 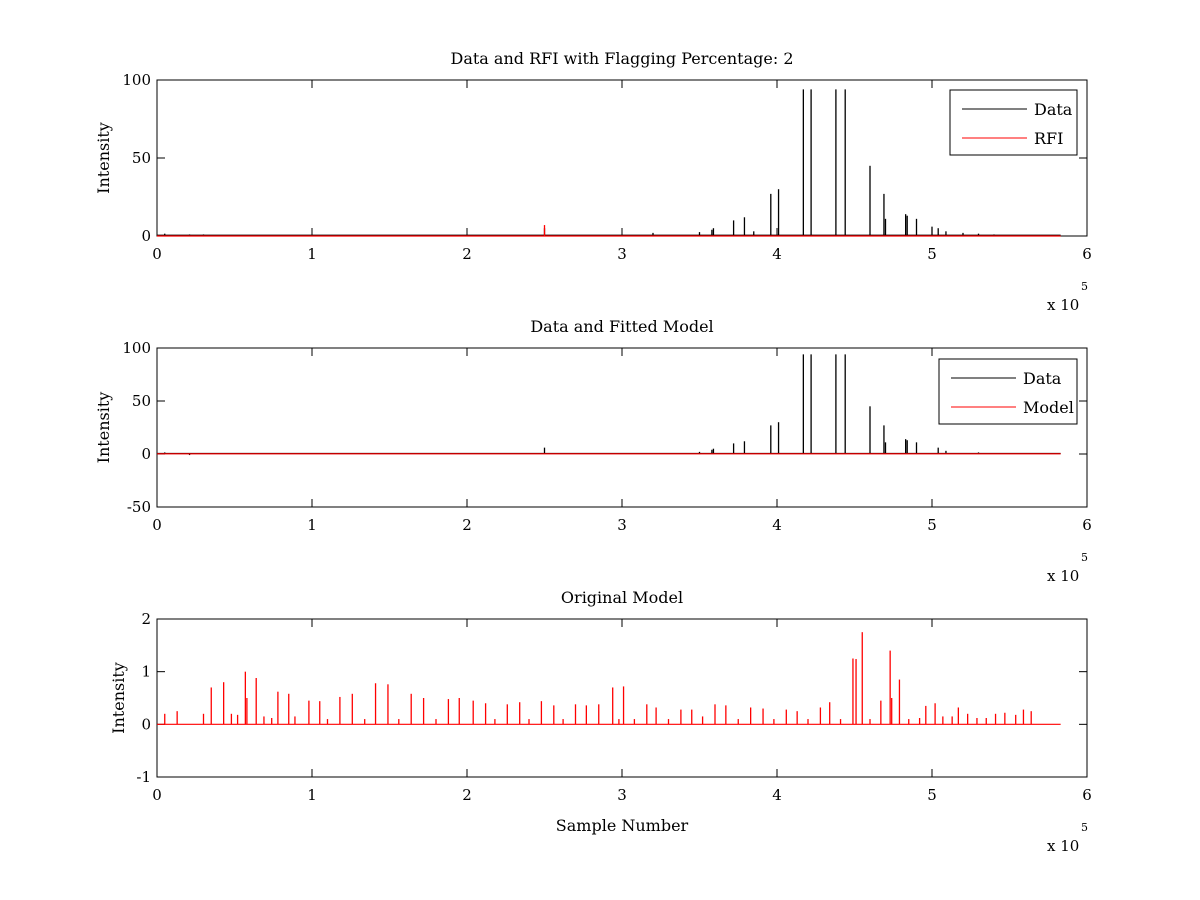 What do you see at coordinates (1048, 407) in the screenshot?
I see `legend-entry: Model` at bounding box center [1048, 407].